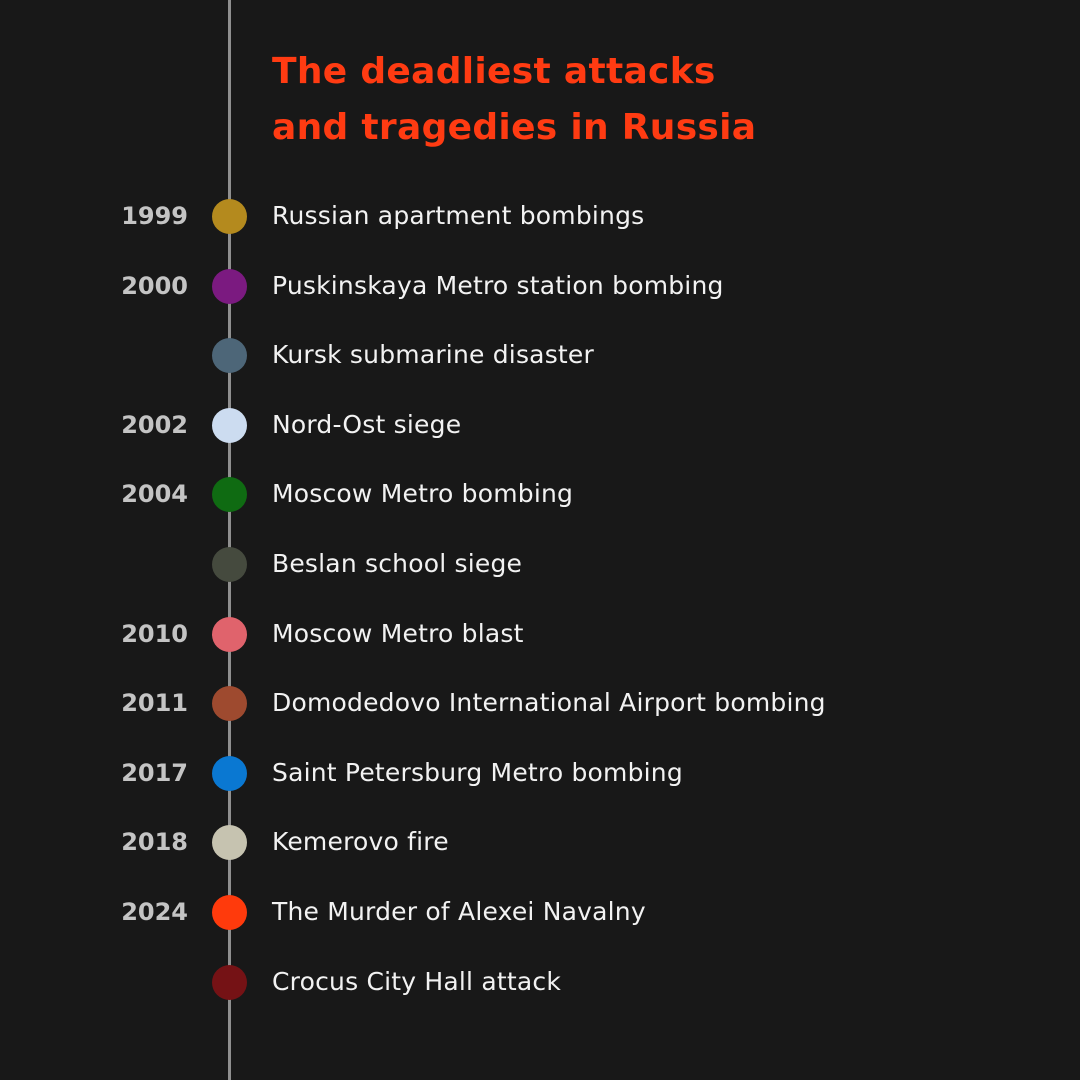  What do you see at coordinates (494, 71) in the screenshot?
I see `title-line-1: The deadliest attacks` at bounding box center [494, 71].